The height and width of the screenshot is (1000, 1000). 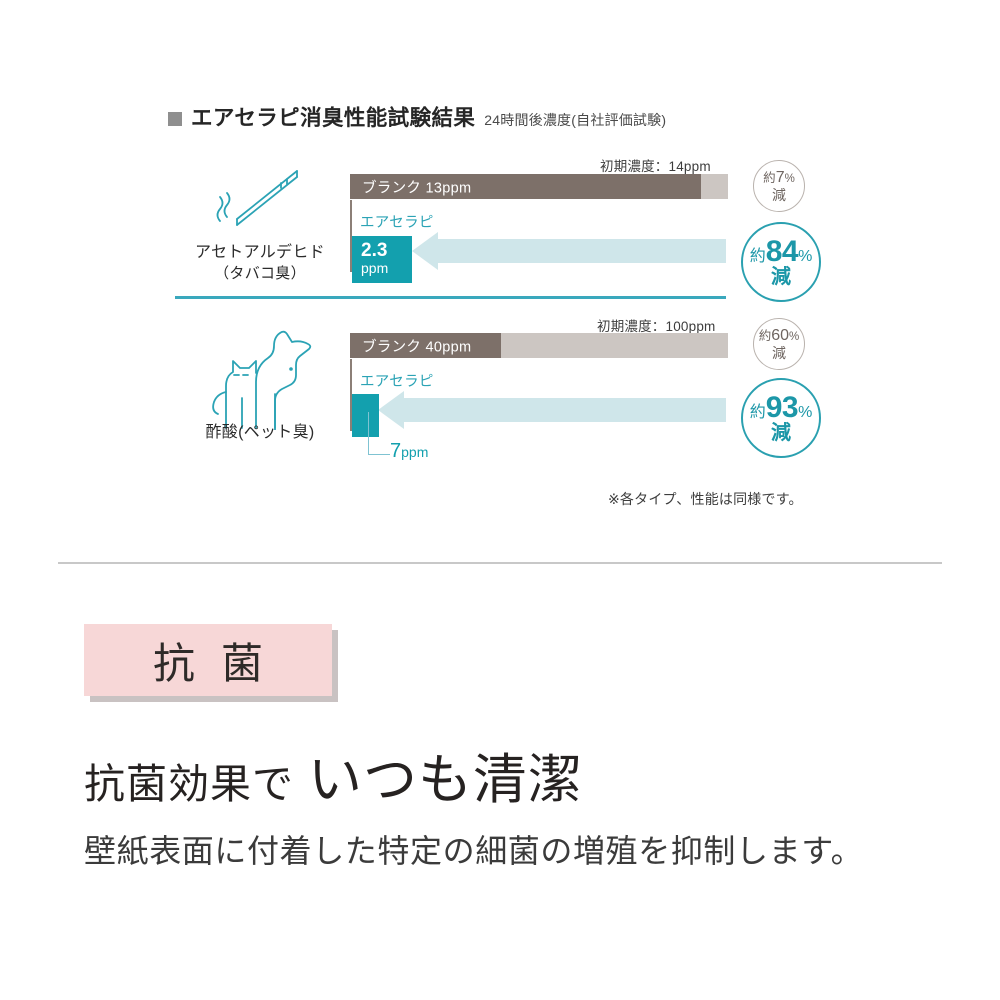 What do you see at coordinates (779, 352) in the screenshot?
I see `row2-small-badge-suffix: 減` at bounding box center [779, 352].